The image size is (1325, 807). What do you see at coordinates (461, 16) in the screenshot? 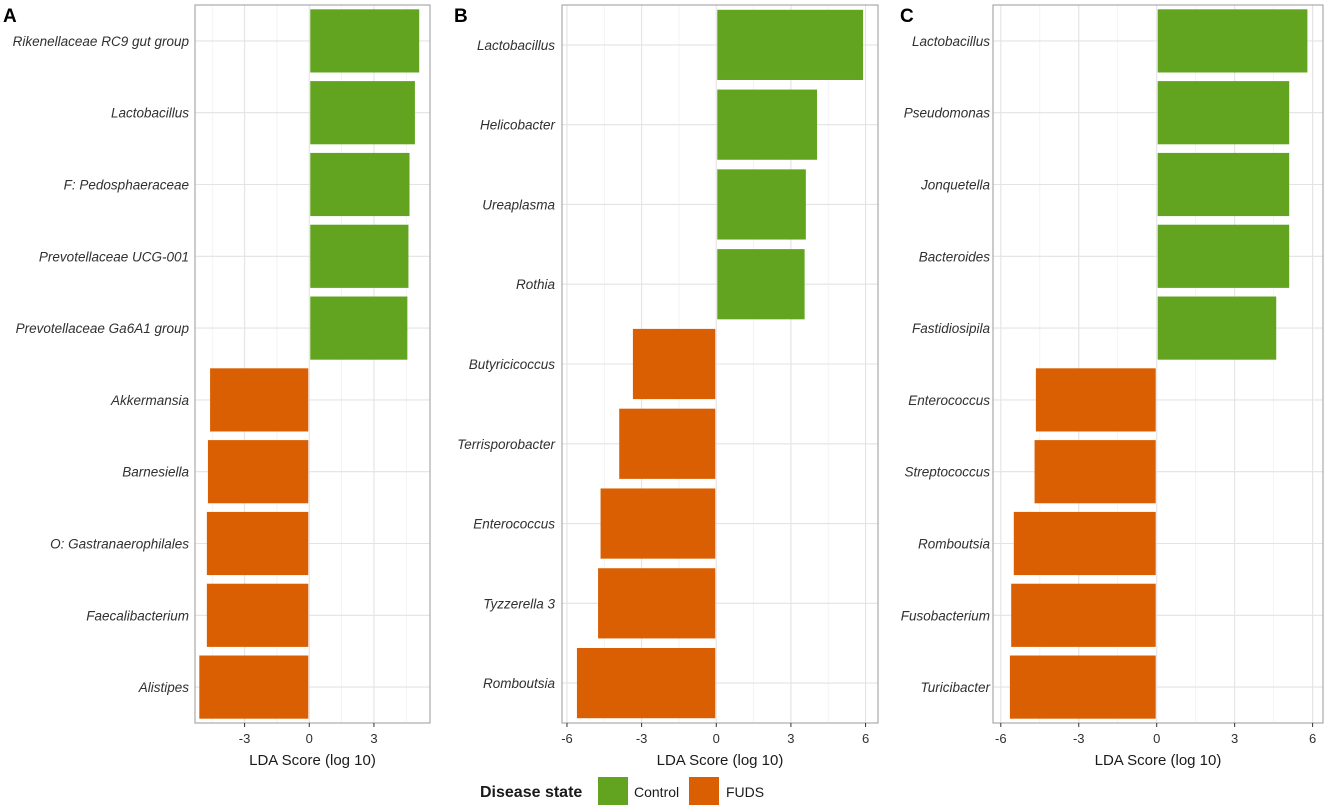
I see `panel-letter: B` at bounding box center [461, 16].